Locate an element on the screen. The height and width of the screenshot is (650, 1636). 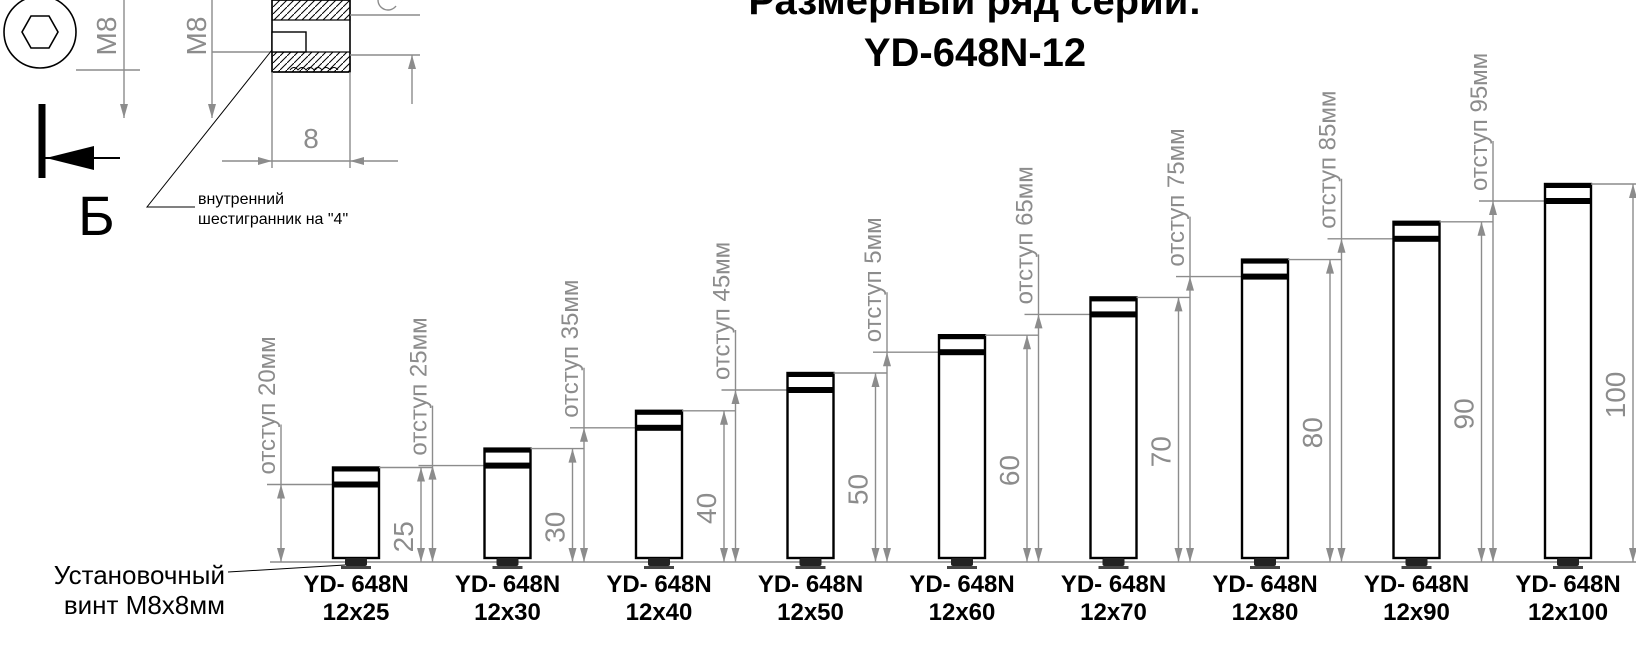
model-size: 12x70 is located at coordinates (1113, 612).